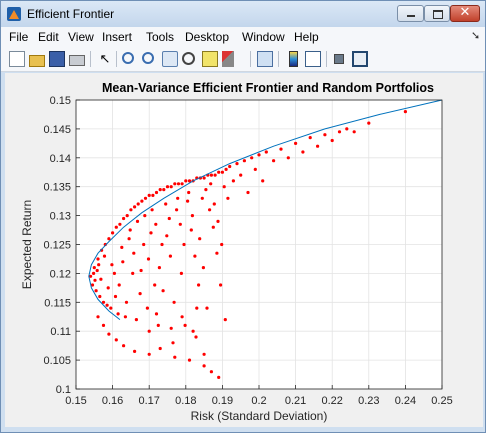 This screenshot has width=486, height=433. What do you see at coordinates (339, 59) in the screenshot?
I see `hide-plot-tools-icon` at bounding box center [339, 59].